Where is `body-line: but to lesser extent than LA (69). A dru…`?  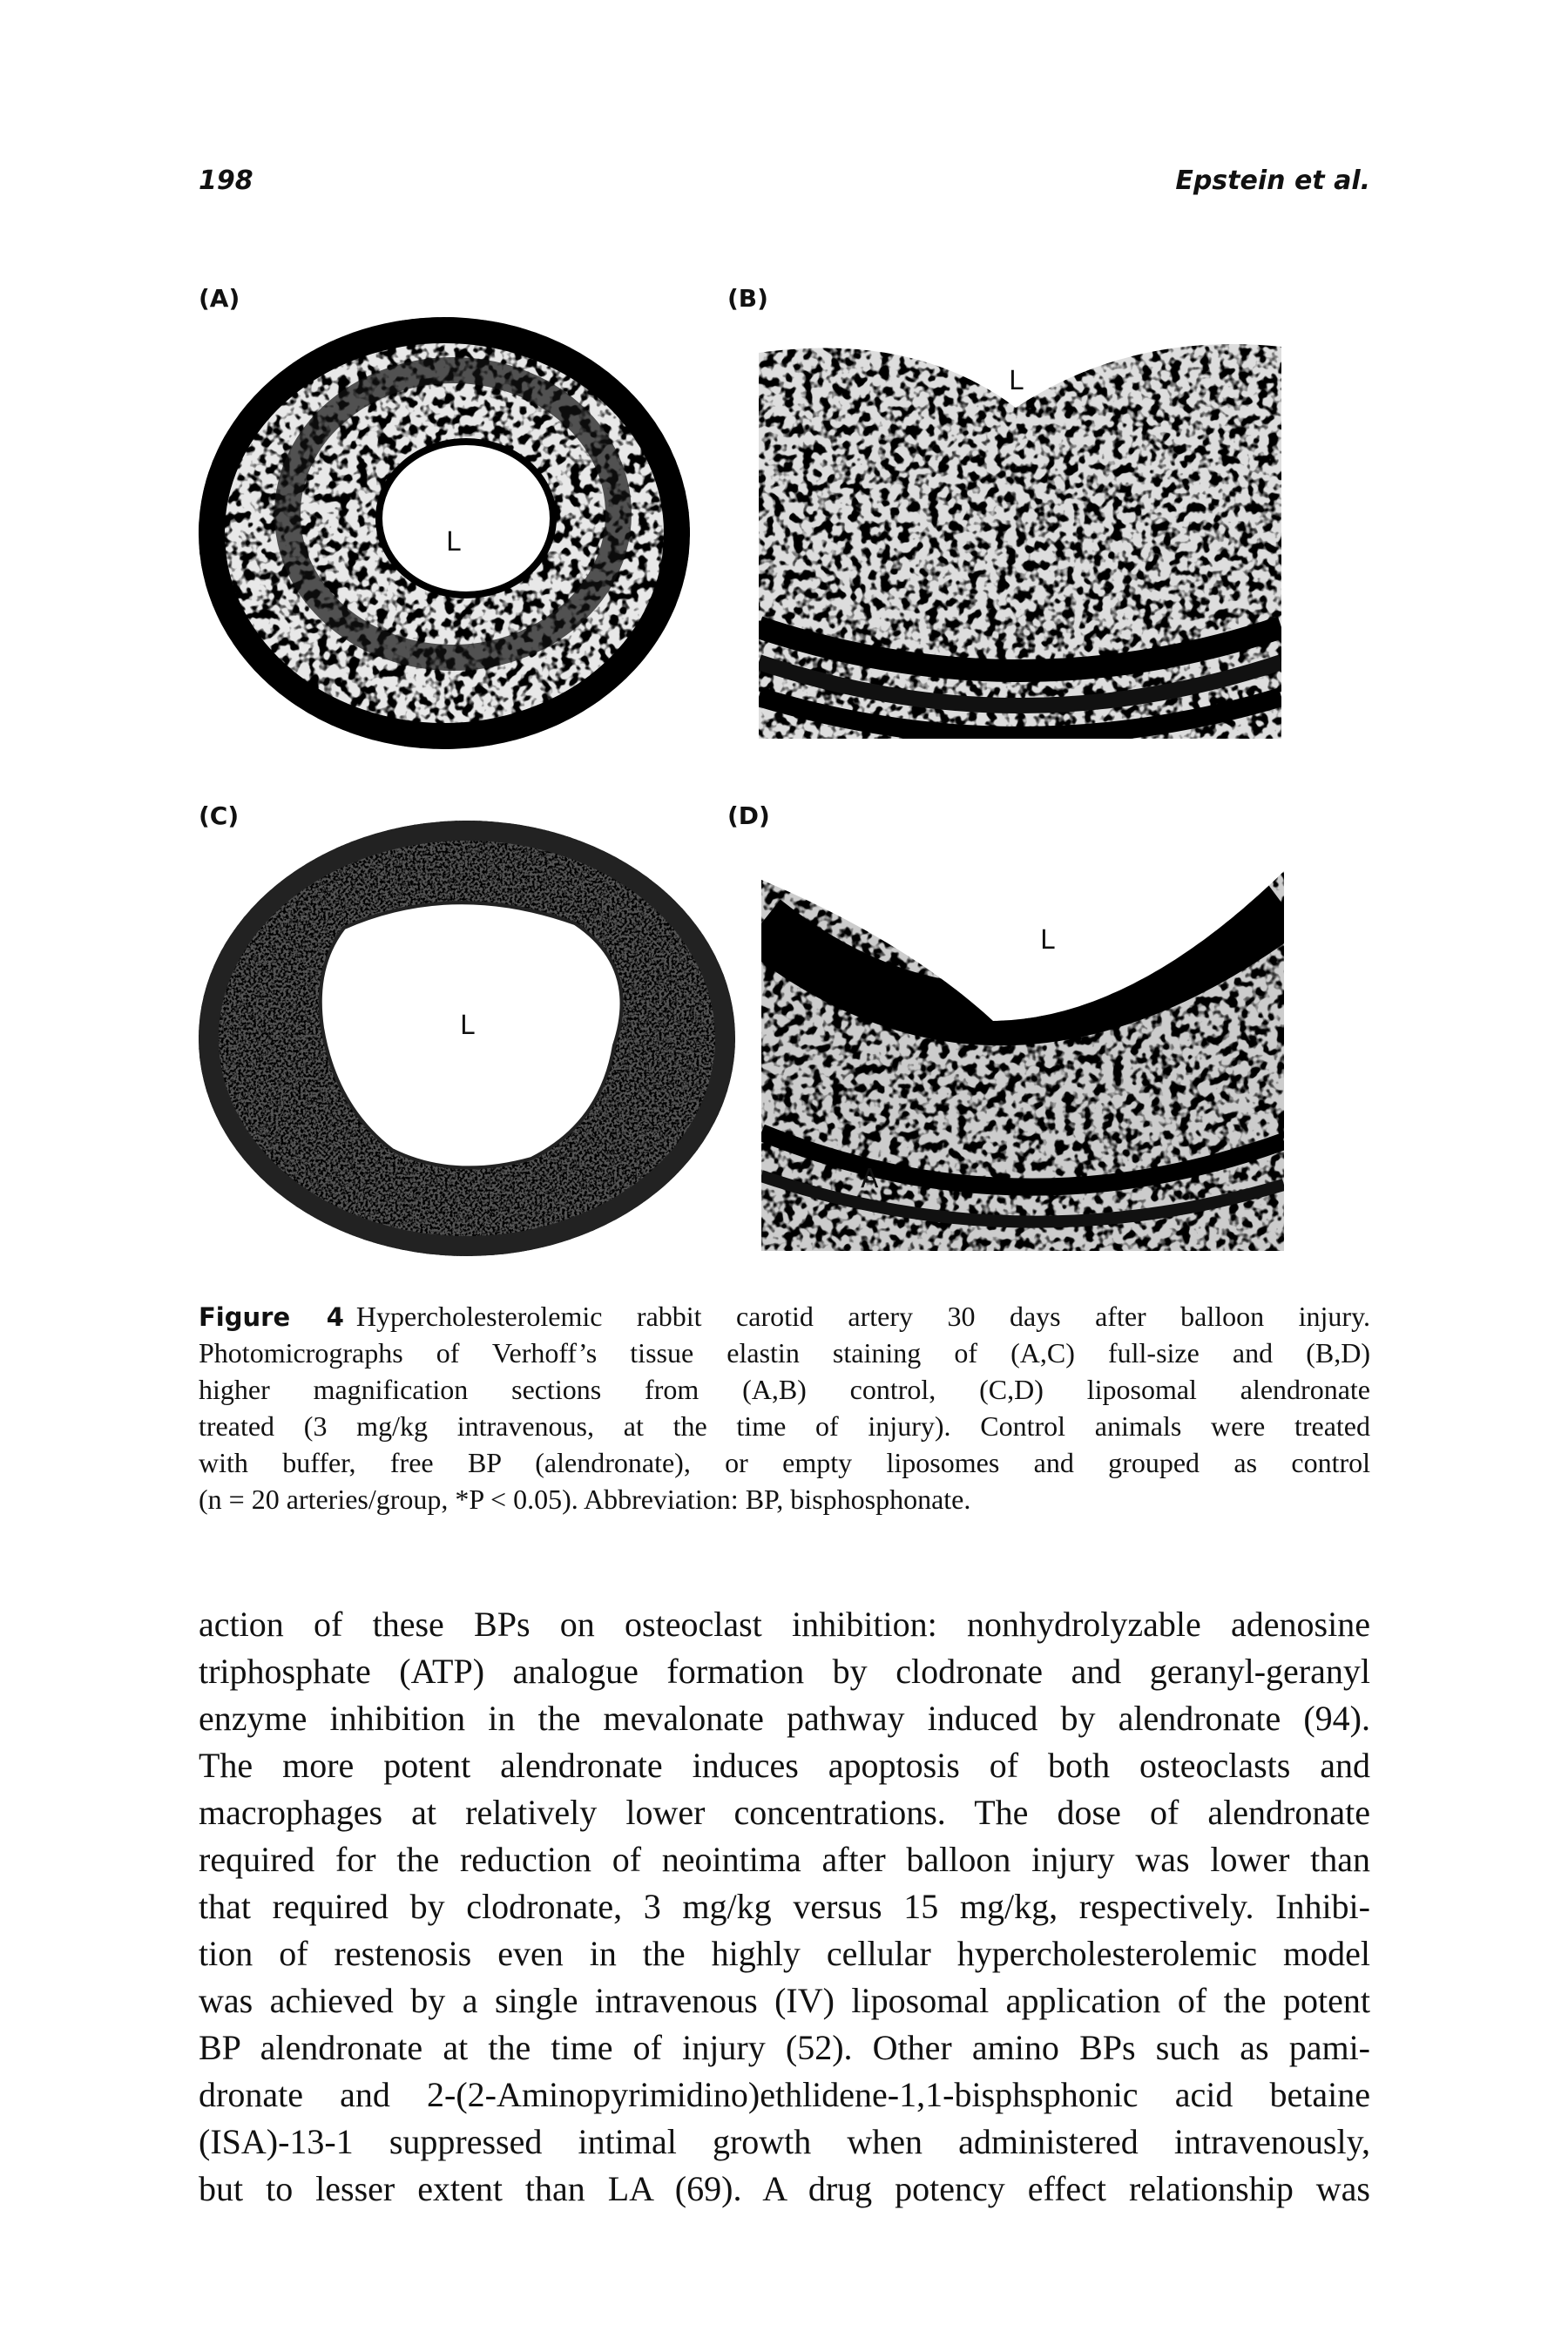
body-line: but to lesser extent than LA (69). A dru… is located at coordinates (785, 2188).